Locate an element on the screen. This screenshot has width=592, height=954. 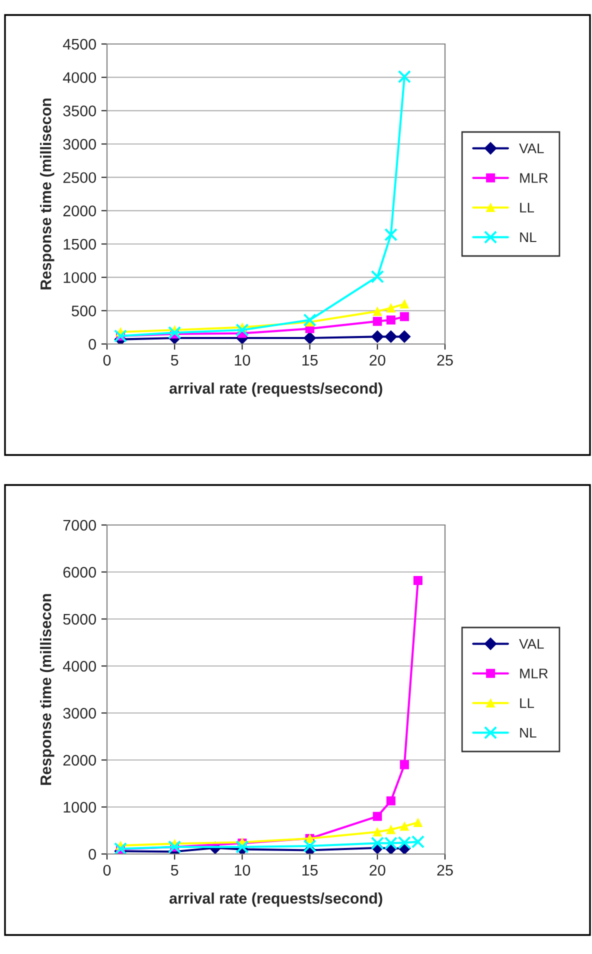
y-tick-label: 5000 is located at coordinates (79, 619).